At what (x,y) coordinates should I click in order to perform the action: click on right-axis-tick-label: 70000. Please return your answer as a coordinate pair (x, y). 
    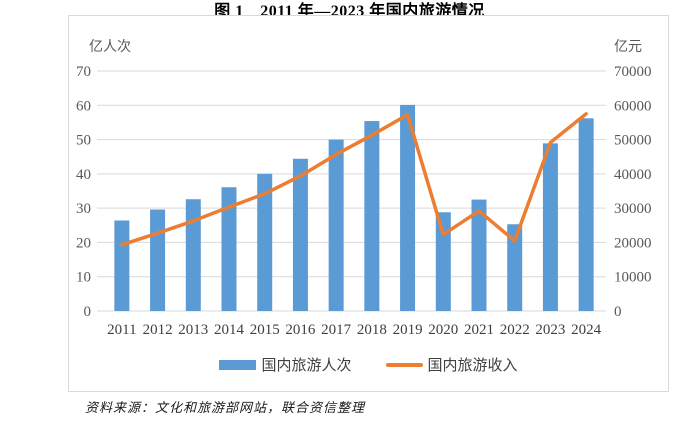
    Looking at the image, I should click on (633, 72).